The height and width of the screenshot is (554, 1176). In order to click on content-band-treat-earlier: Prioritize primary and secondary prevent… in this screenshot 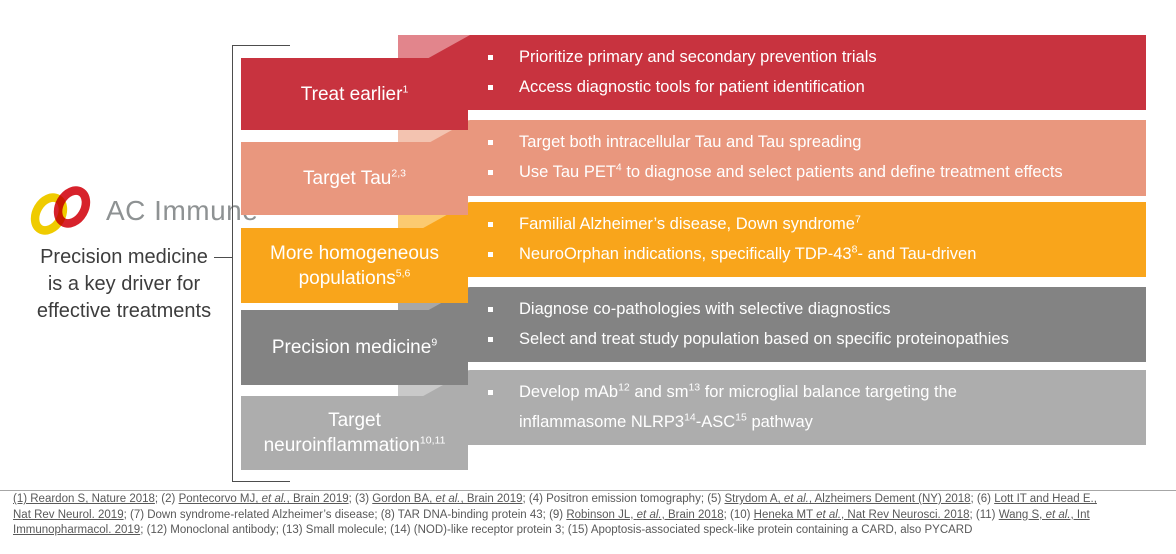, I will do `click(772, 72)`.